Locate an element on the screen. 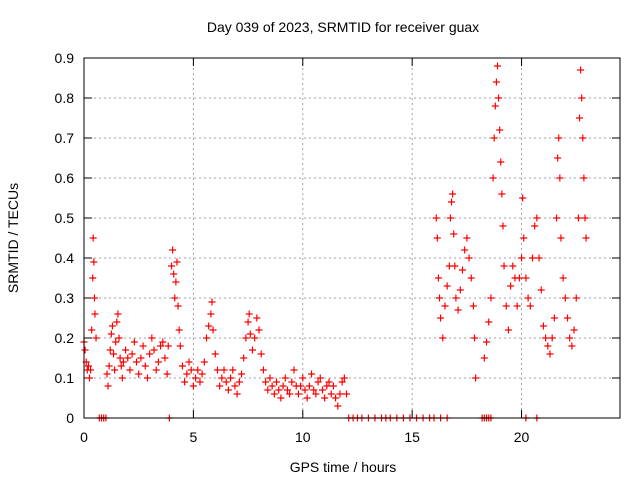  y-axis-label: SRMTID / TECUs is located at coordinates (13, 238).